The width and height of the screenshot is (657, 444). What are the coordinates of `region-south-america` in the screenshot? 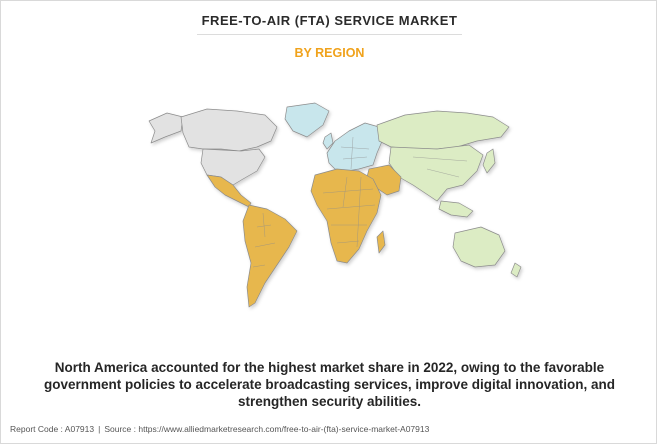 It's located at (270, 256).